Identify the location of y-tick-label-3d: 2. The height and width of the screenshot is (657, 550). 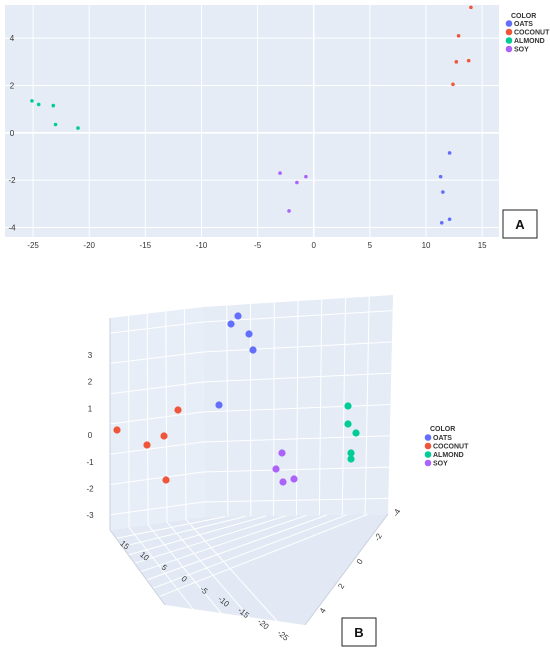
(341, 586).